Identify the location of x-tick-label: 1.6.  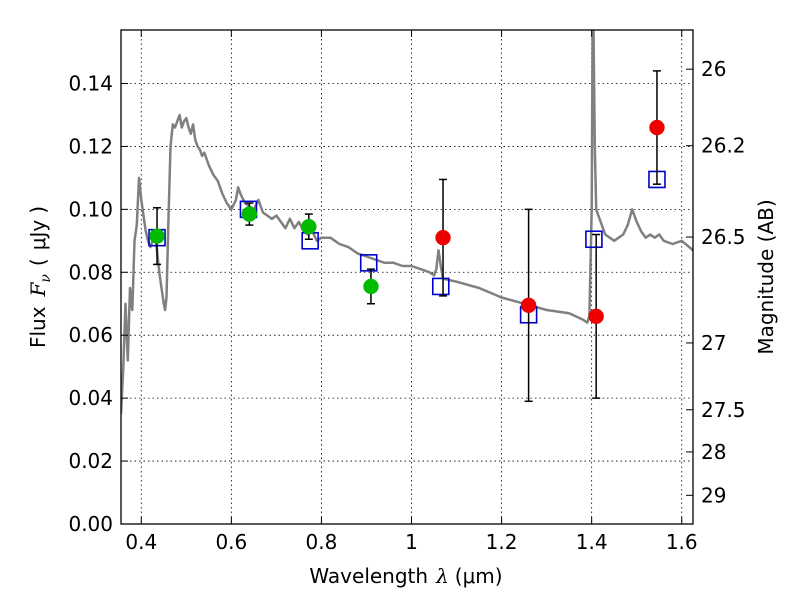
(682, 542).